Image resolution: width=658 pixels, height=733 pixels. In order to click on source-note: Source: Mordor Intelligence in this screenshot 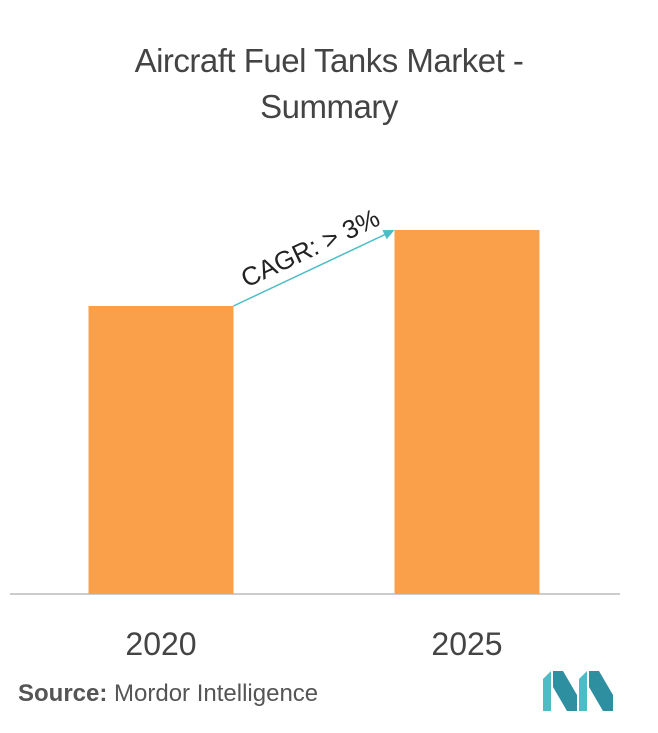, I will do `click(168, 694)`.